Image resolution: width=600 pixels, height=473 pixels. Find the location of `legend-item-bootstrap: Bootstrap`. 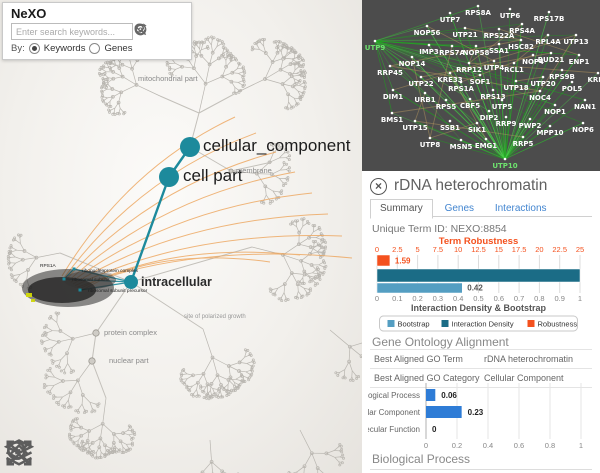

legend-item-bootstrap: Bootstrap is located at coordinates (408, 324).